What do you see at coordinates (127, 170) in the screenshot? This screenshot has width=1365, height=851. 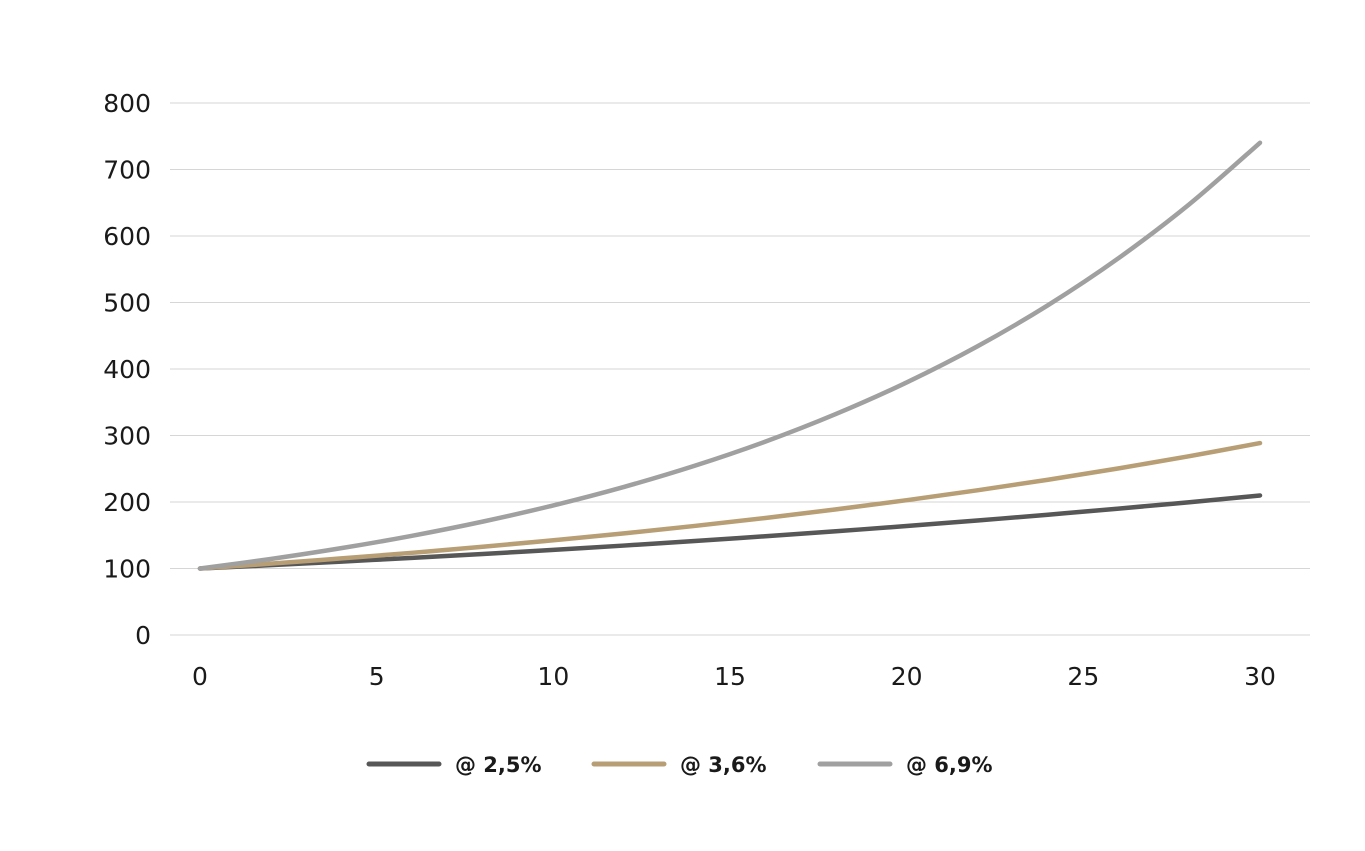 I see `y-tick-label: 700` at bounding box center [127, 170].